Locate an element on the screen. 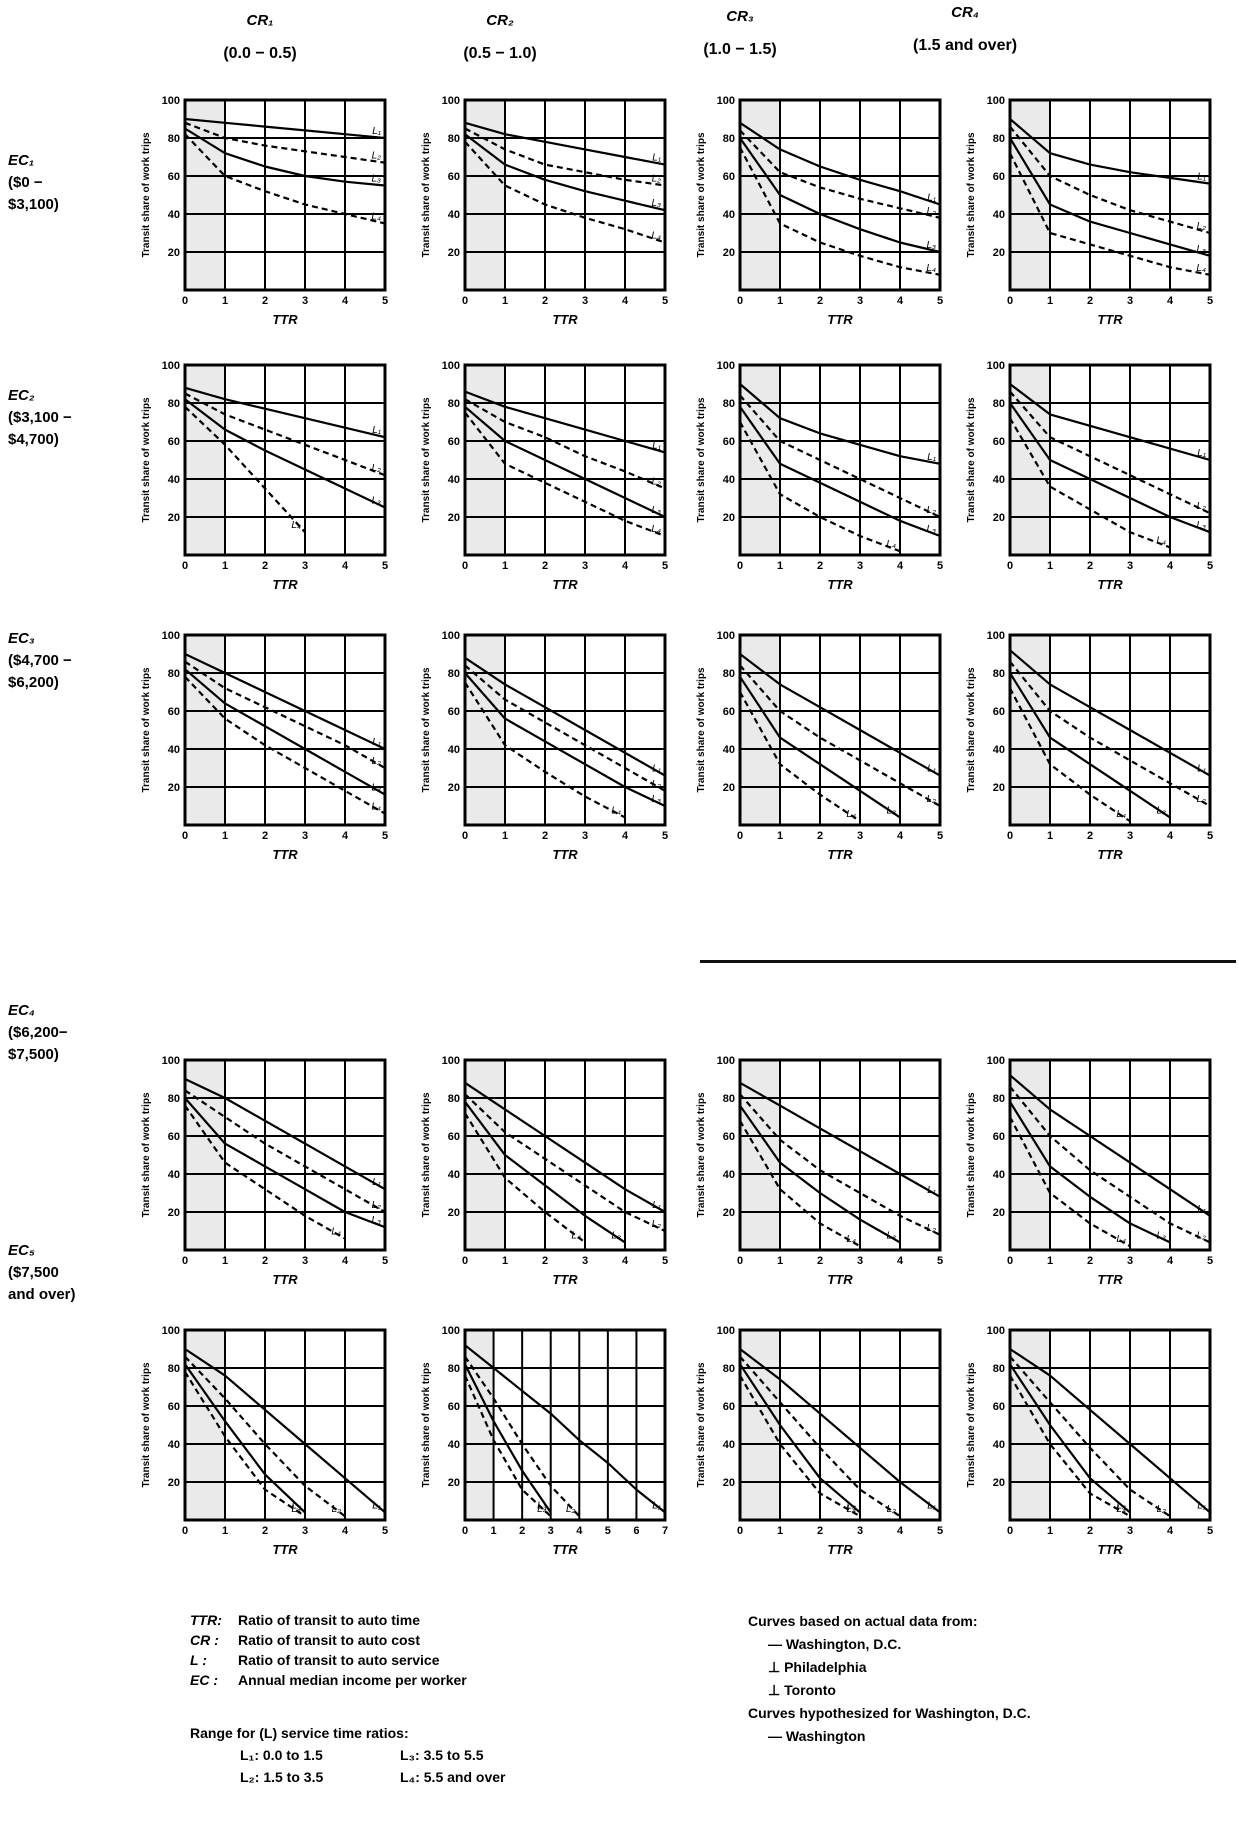 This screenshot has width=1239, height=1827. row-header-name: EC₃ is located at coordinates (21, 638).